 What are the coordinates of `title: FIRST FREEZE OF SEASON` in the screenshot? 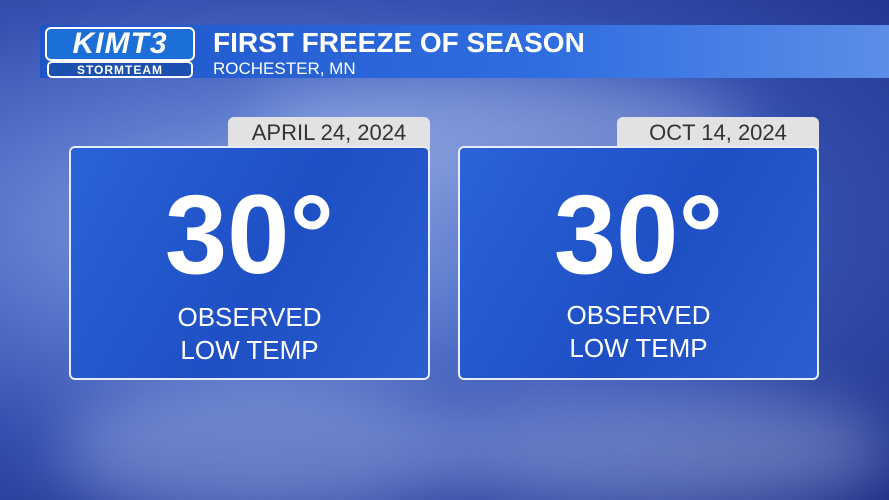 It's located at (399, 42).